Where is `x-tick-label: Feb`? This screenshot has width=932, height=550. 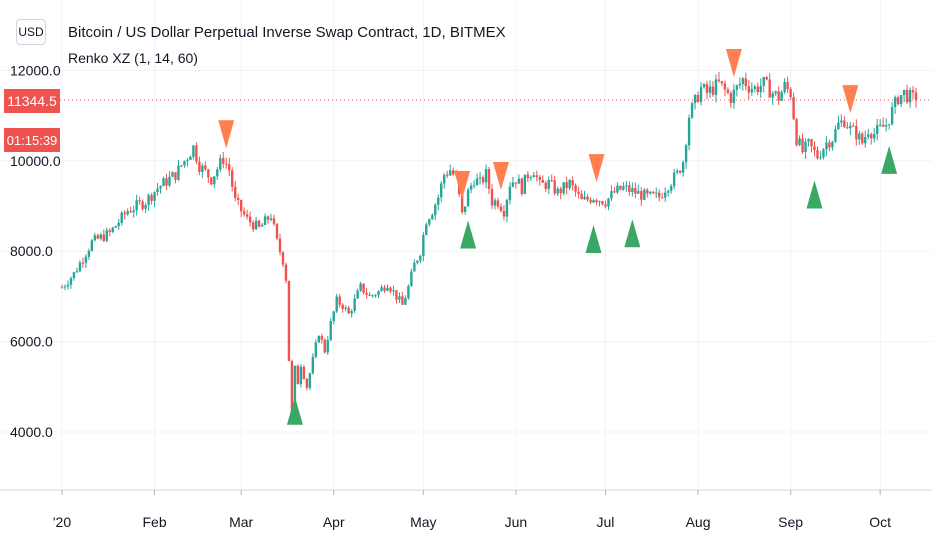 x-tick-label: Feb is located at coordinates (155, 522).